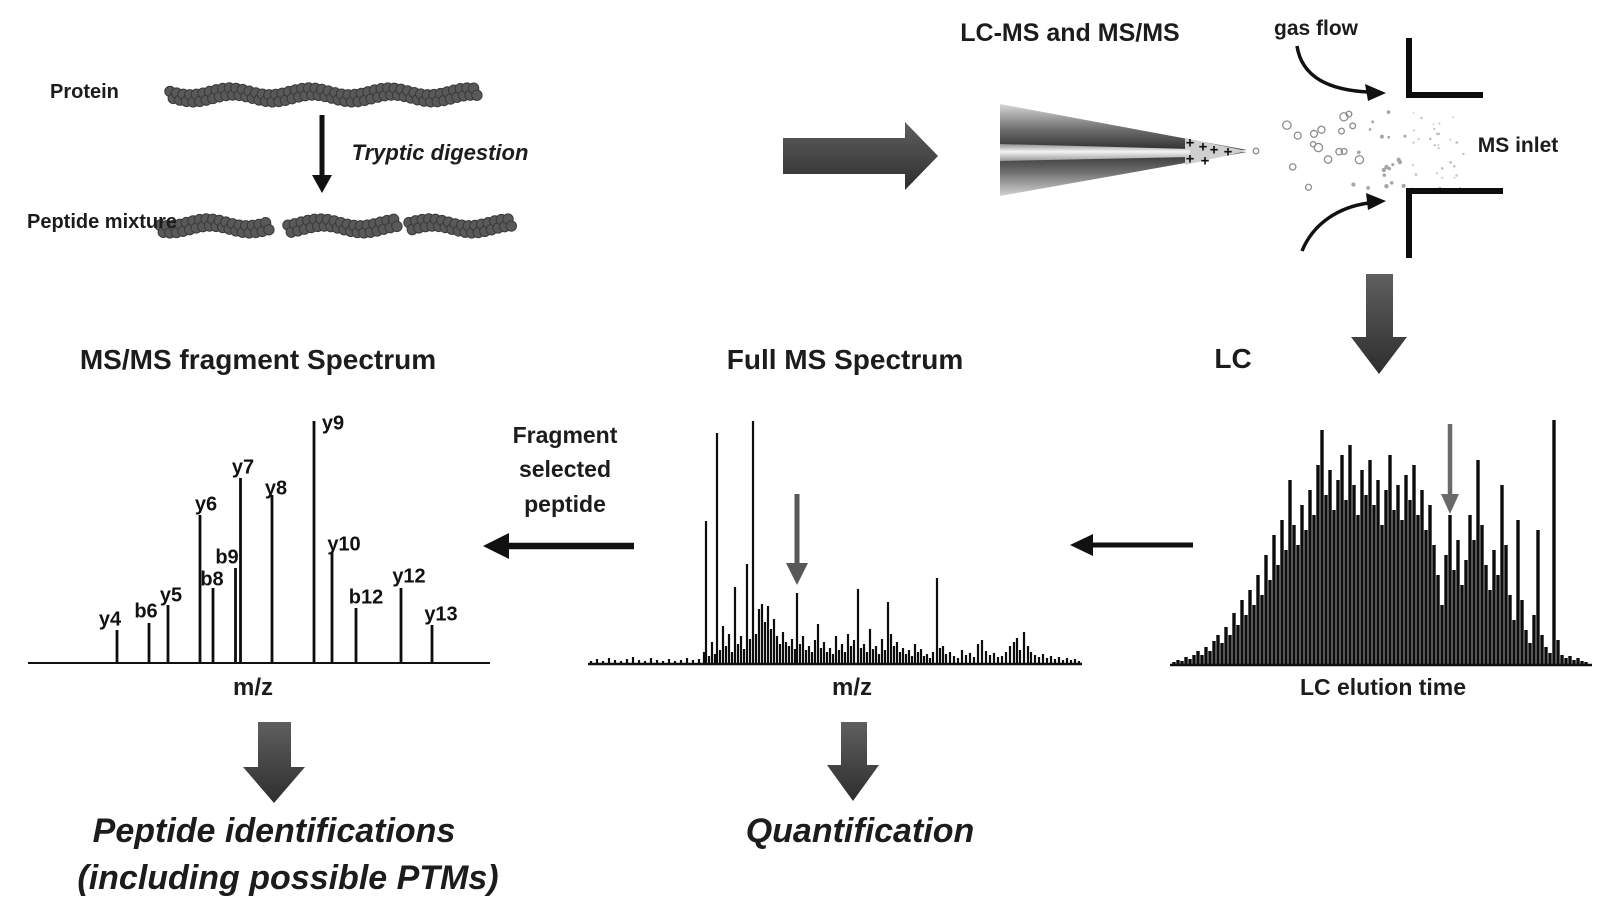 The image size is (1609, 911). What do you see at coordinates (1123, 150) in the screenshot?
I see `electrospray-emitter: + + + ++ +` at bounding box center [1123, 150].